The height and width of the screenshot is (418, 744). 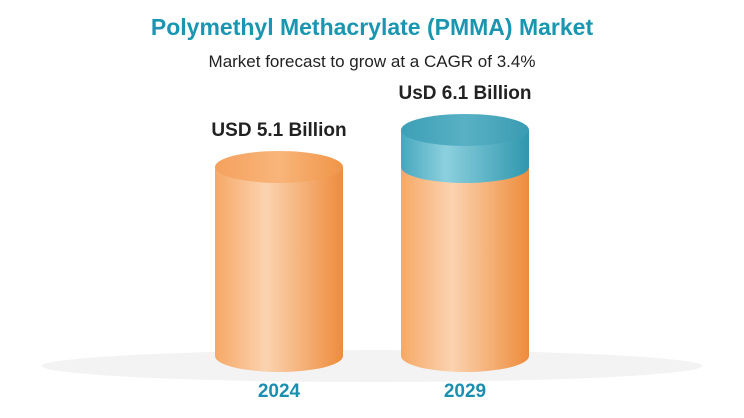 I want to click on category-label-2024: 2024, so click(x=279, y=391).